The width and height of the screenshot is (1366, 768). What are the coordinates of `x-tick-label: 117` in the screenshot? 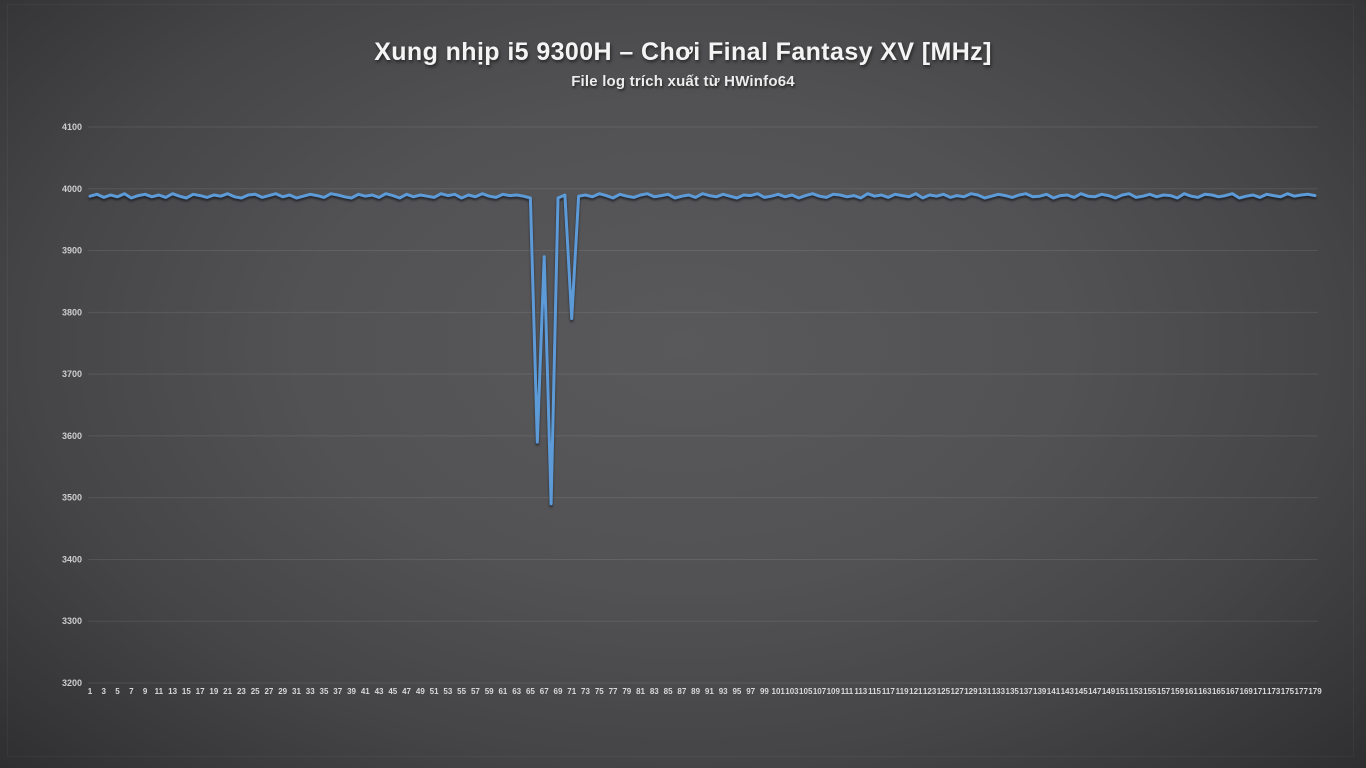 It's located at (888, 691).